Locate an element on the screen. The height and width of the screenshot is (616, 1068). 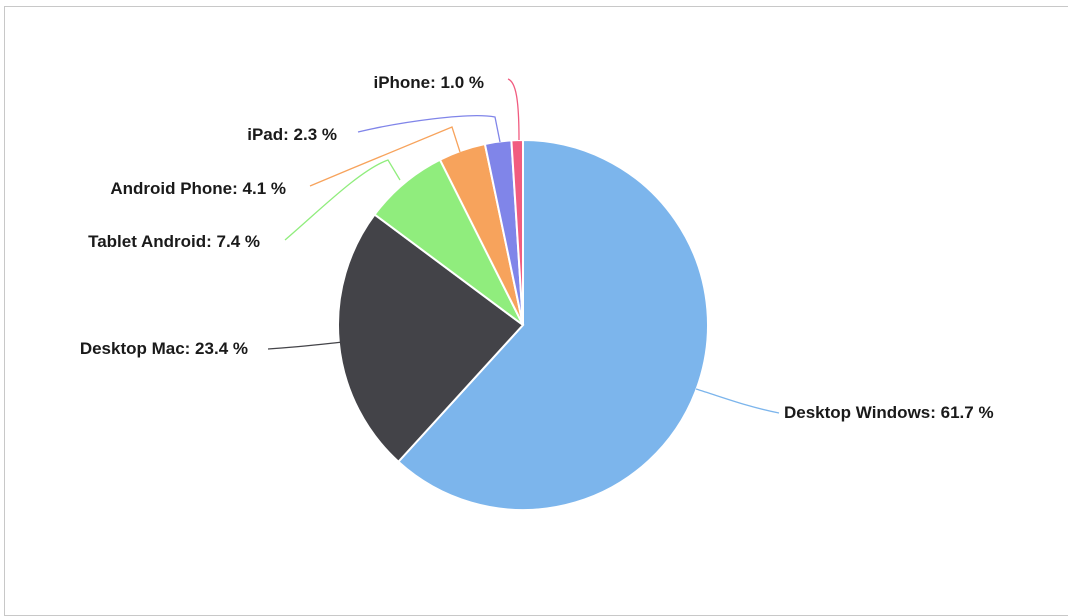
connector-iphone is located at coordinates (513, 109).